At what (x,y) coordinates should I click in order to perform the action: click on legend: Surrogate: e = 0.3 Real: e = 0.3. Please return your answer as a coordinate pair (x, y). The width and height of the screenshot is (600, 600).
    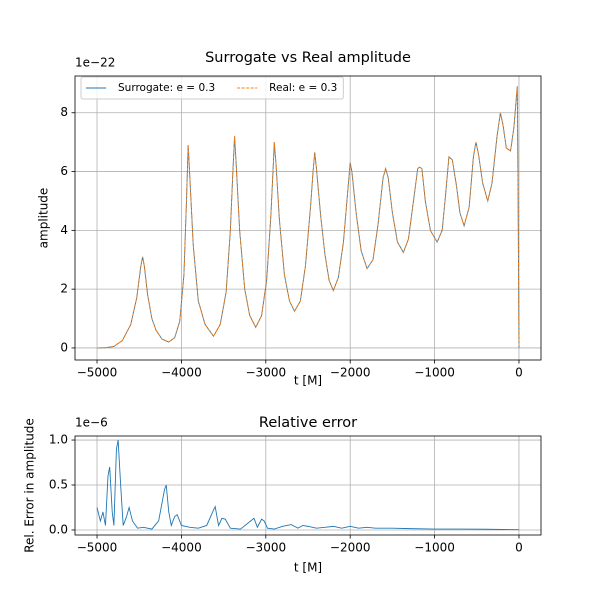
    Looking at the image, I should click on (212, 88).